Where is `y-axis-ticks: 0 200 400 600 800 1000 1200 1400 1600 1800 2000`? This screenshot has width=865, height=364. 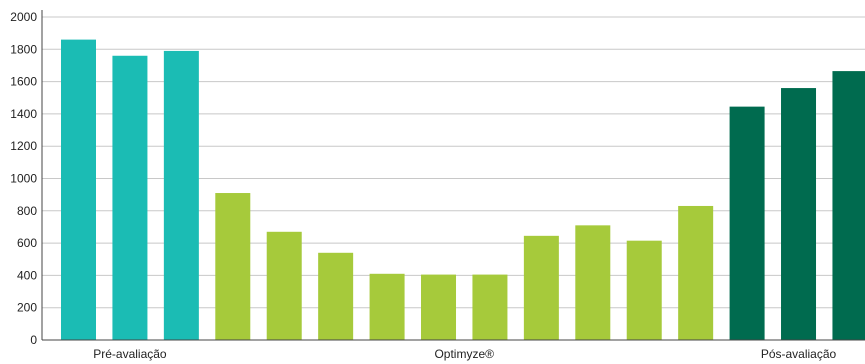 y-axis-ticks: 0 200 400 600 800 1000 1200 1400 1600 1800 2000 is located at coordinates (23, 178).